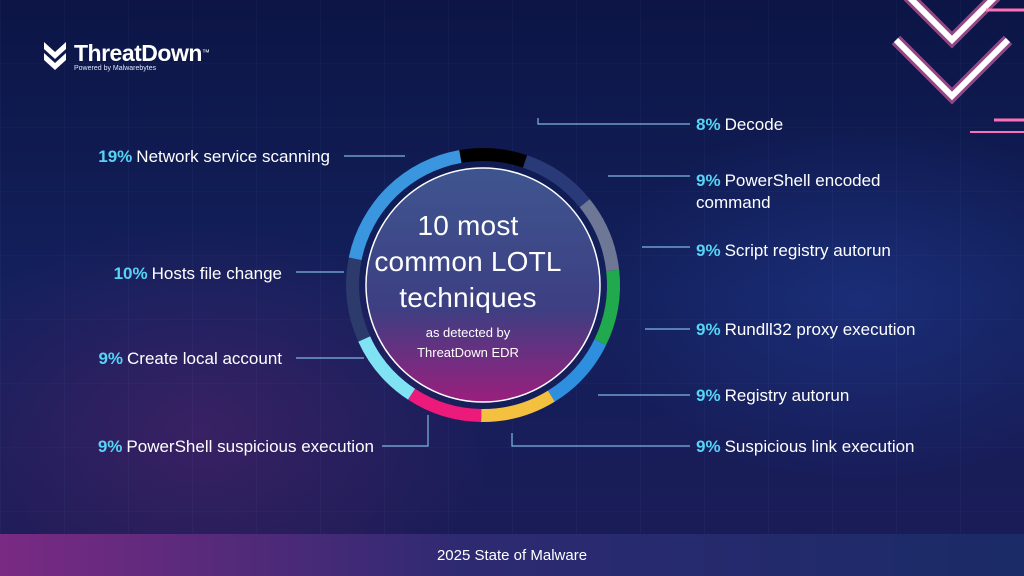 The image size is (1024, 576). What do you see at coordinates (957, 66) in the screenshot?
I see `chevron-decoration-icon` at bounding box center [957, 66].